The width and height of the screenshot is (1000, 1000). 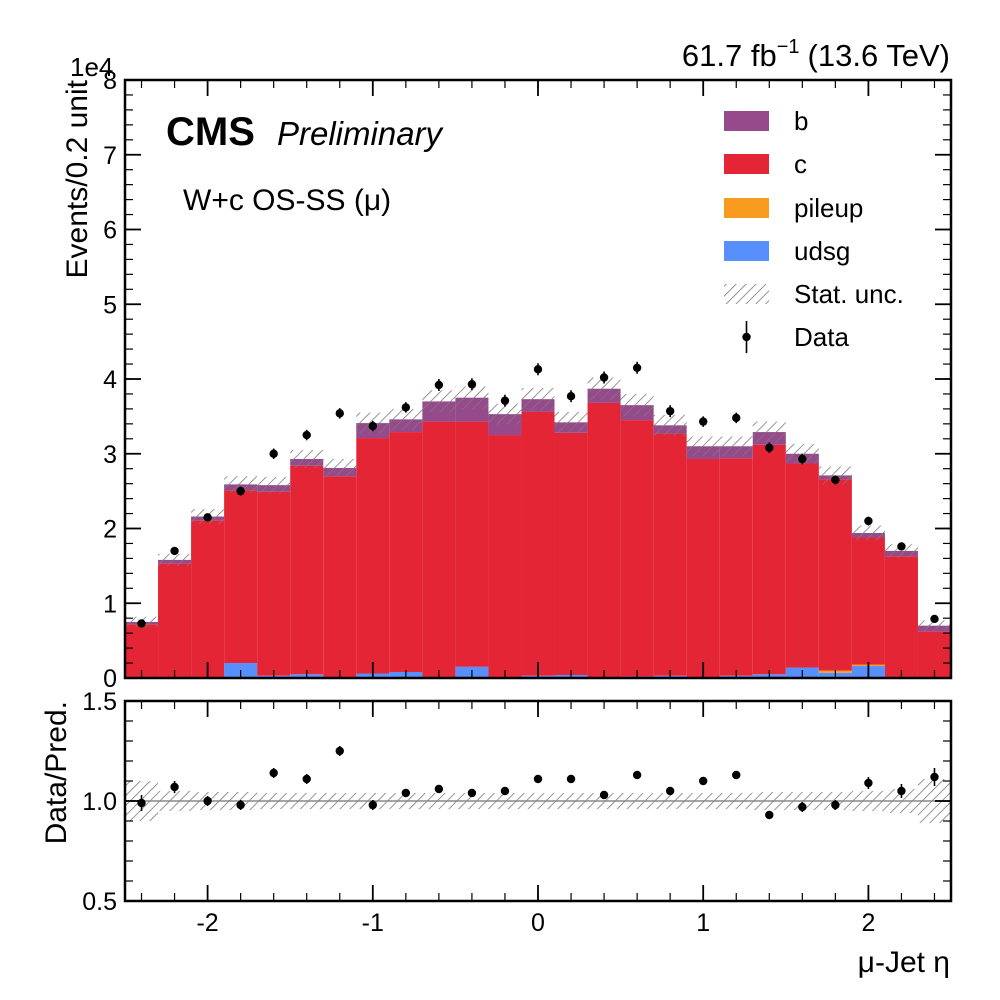 What do you see at coordinates (746, 121) in the screenshot?
I see `legend-swatch-b` at bounding box center [746, 121].